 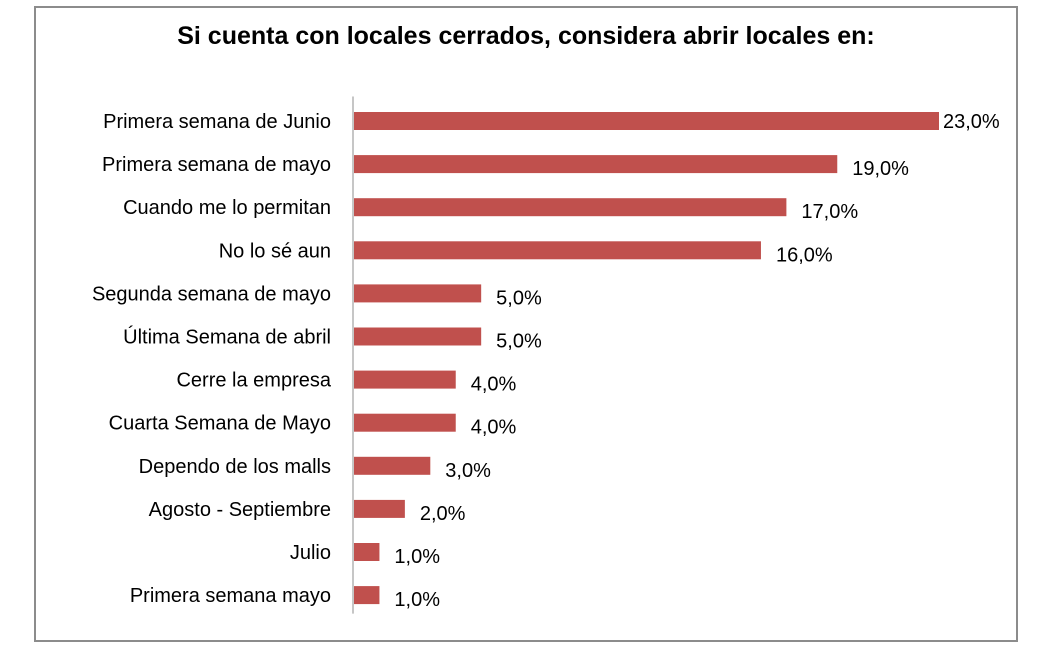 What do you see at coordinates (240, 510) in the screenshot?
I see `category-label: Agosto - Septiembre` at bounding box center [240, 510].